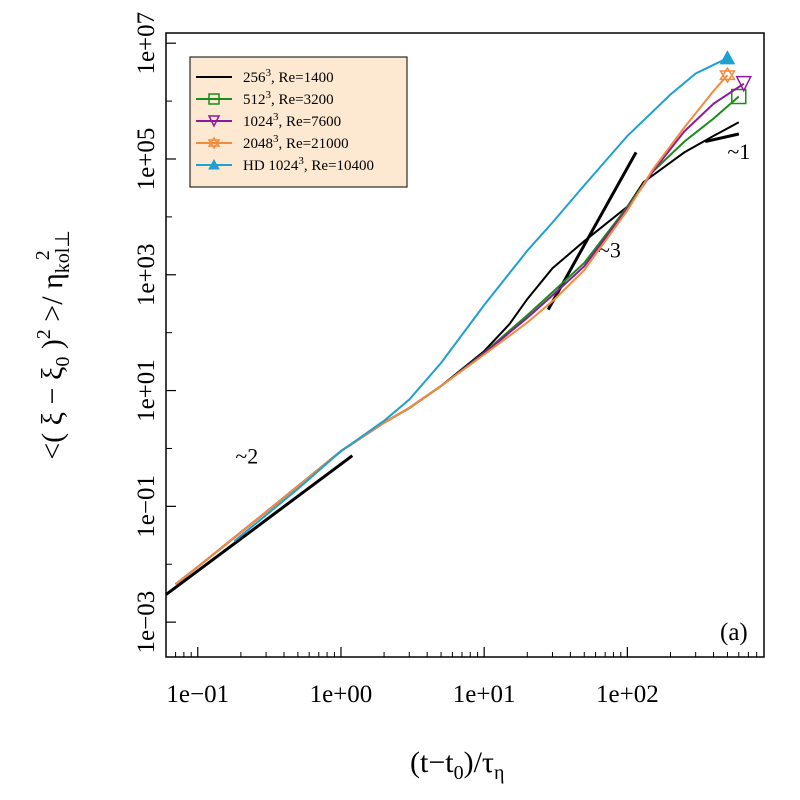 Image resolution: width=800 pixels, height=800 pixels. I want to click on y-tick-label: 1e+07, so click(146, 43).